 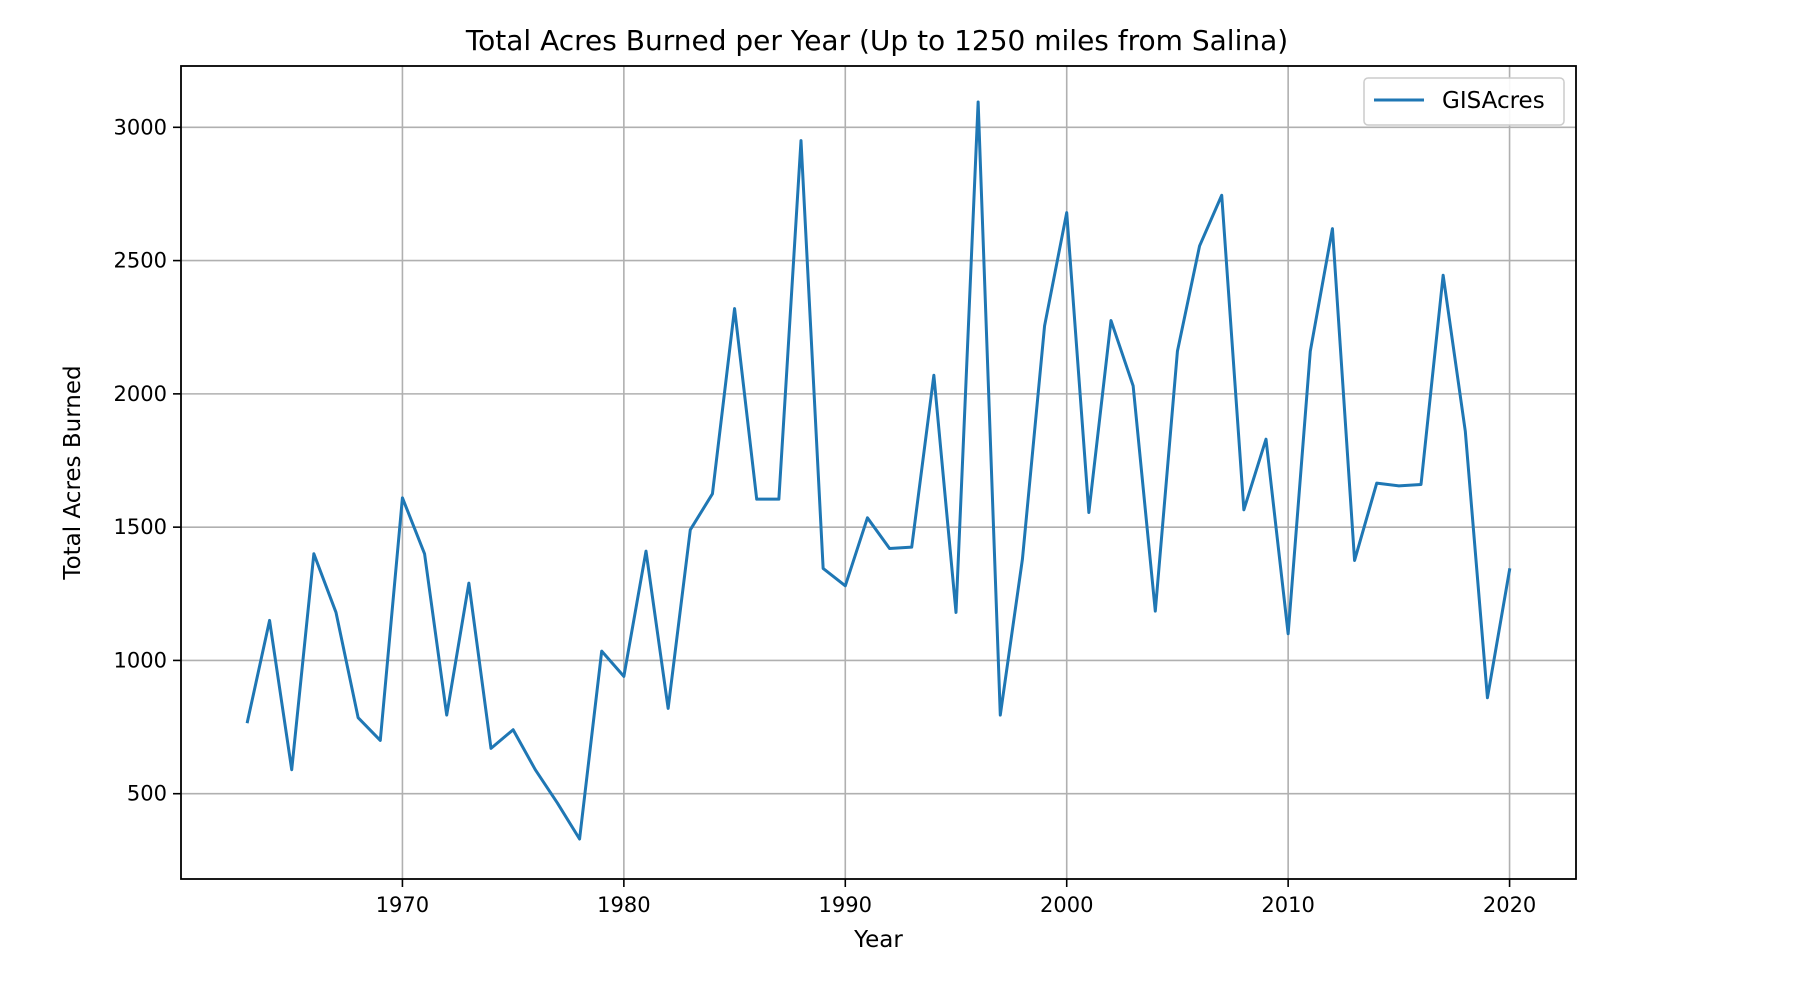 What do you see at coordinates (73, 472) in the screenshot?
I see `y-axis-label: Total Acres Burned` at bounding box center [73, 472].